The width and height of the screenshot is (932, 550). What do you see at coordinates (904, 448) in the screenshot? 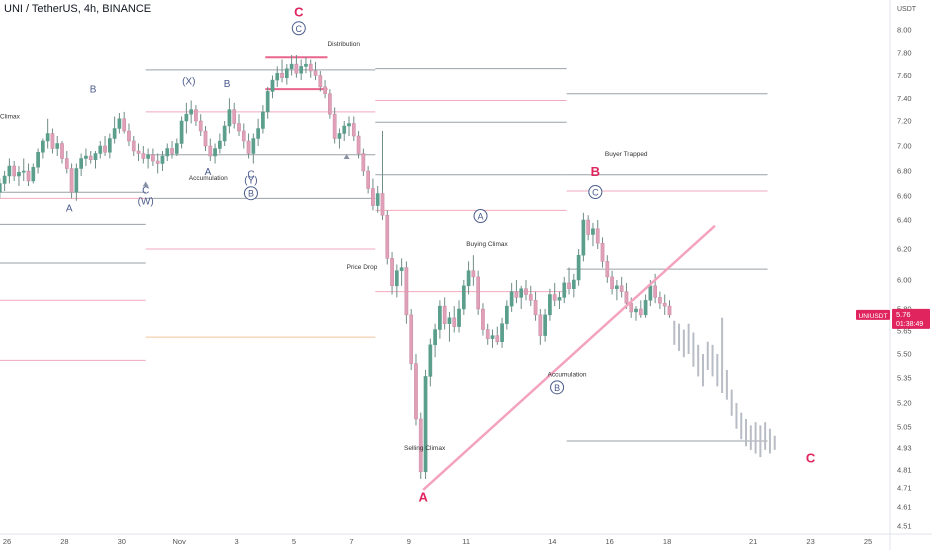
I see `y-tick-label: 4.93` at bounding box center [904, 448].